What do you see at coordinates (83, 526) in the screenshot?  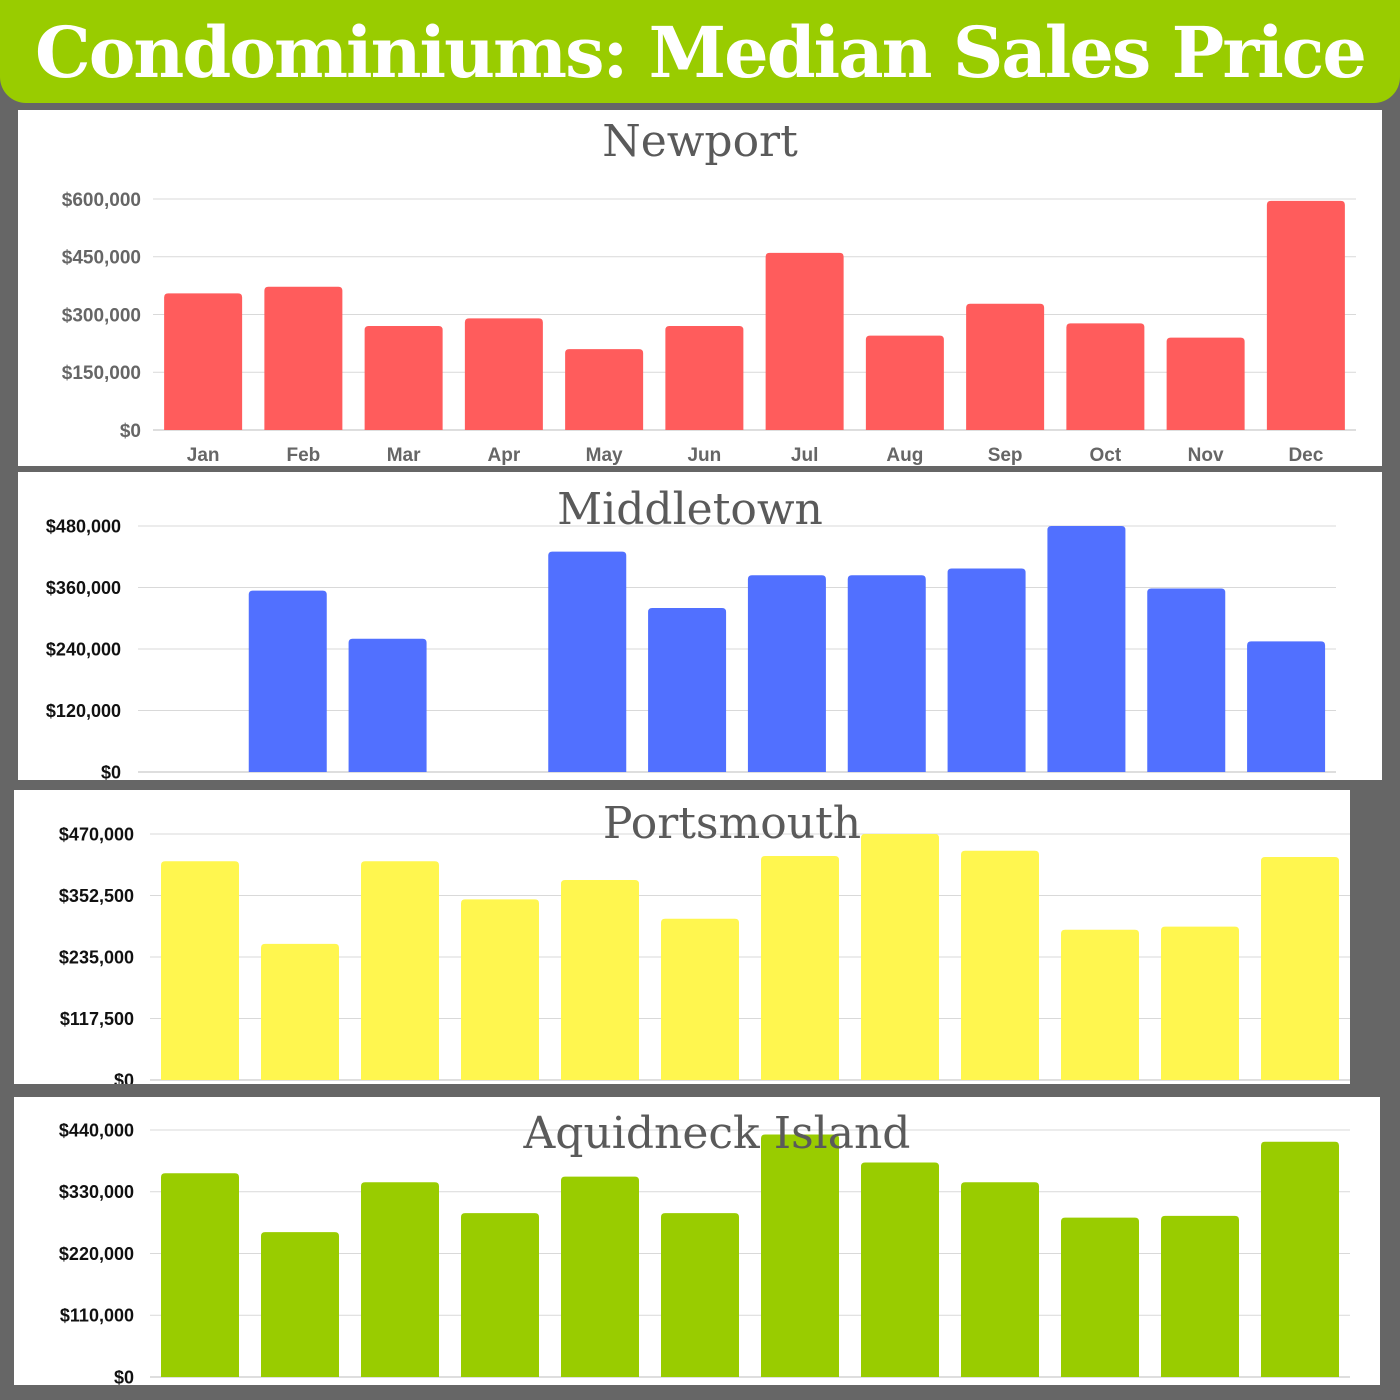 I see `y-tick-label: $480,000` at bounding box center [83, 526].